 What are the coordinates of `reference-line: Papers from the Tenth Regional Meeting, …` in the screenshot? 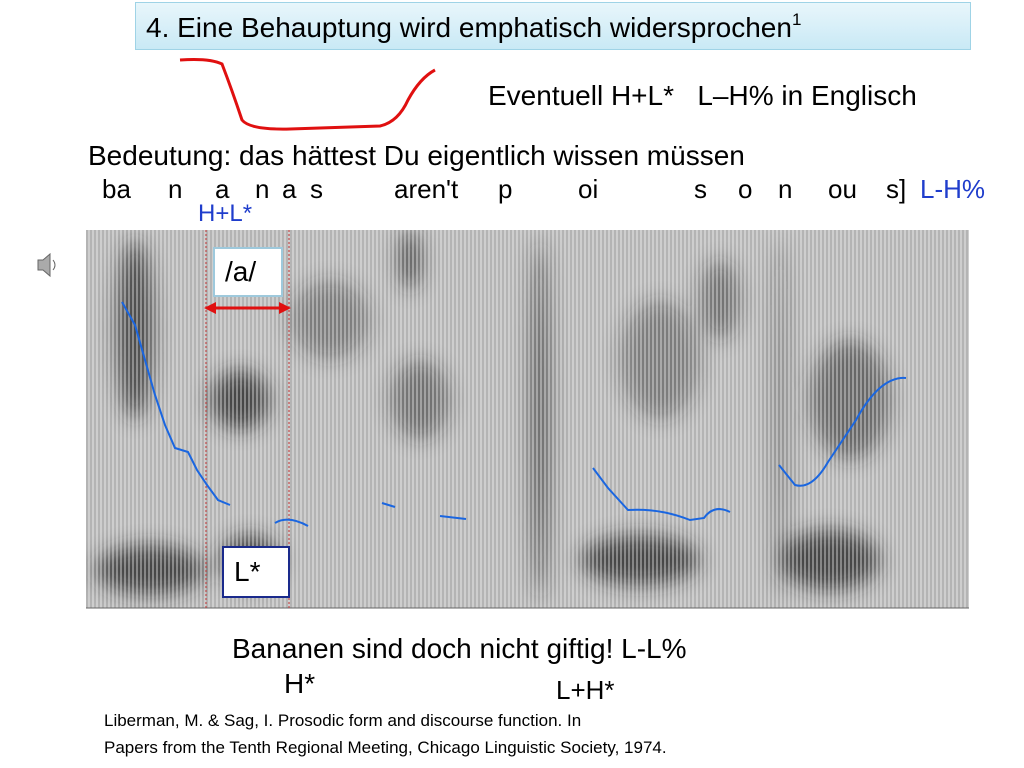 It's located at (385, 747).